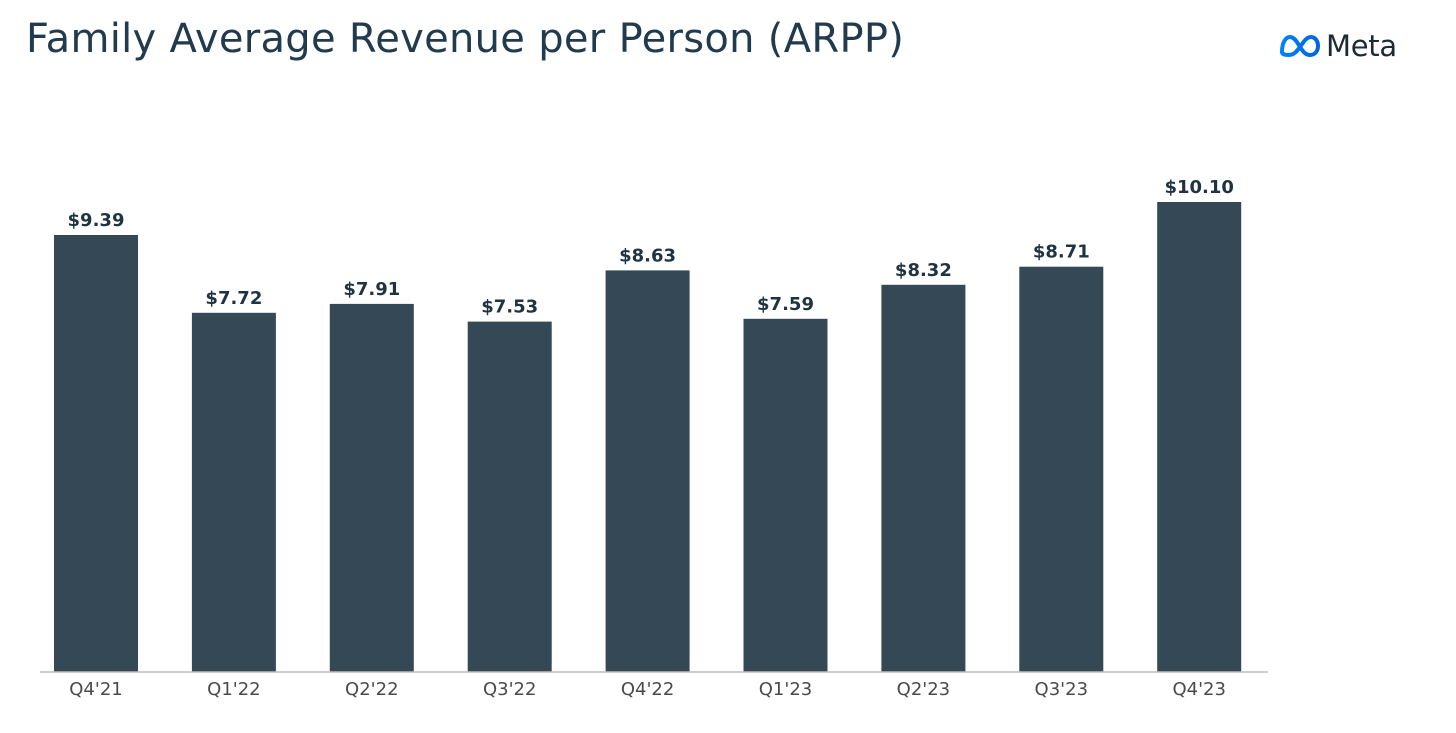 This screenshot has height=733, width=1456. Describe the element at coordinates (923, 689) in the screenshot. I see `x-tick-label-6: Q2'23` at that location.